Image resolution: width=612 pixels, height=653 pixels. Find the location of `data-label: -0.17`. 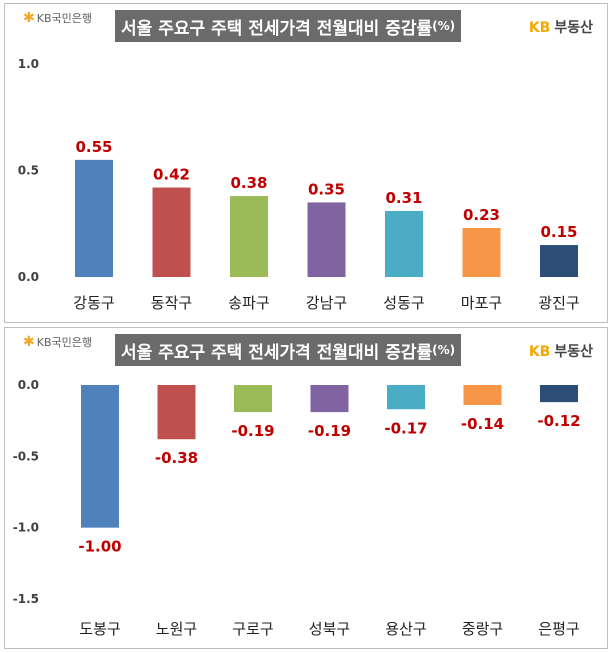

data-label: -0.17 is located at coordinates (405, 428).